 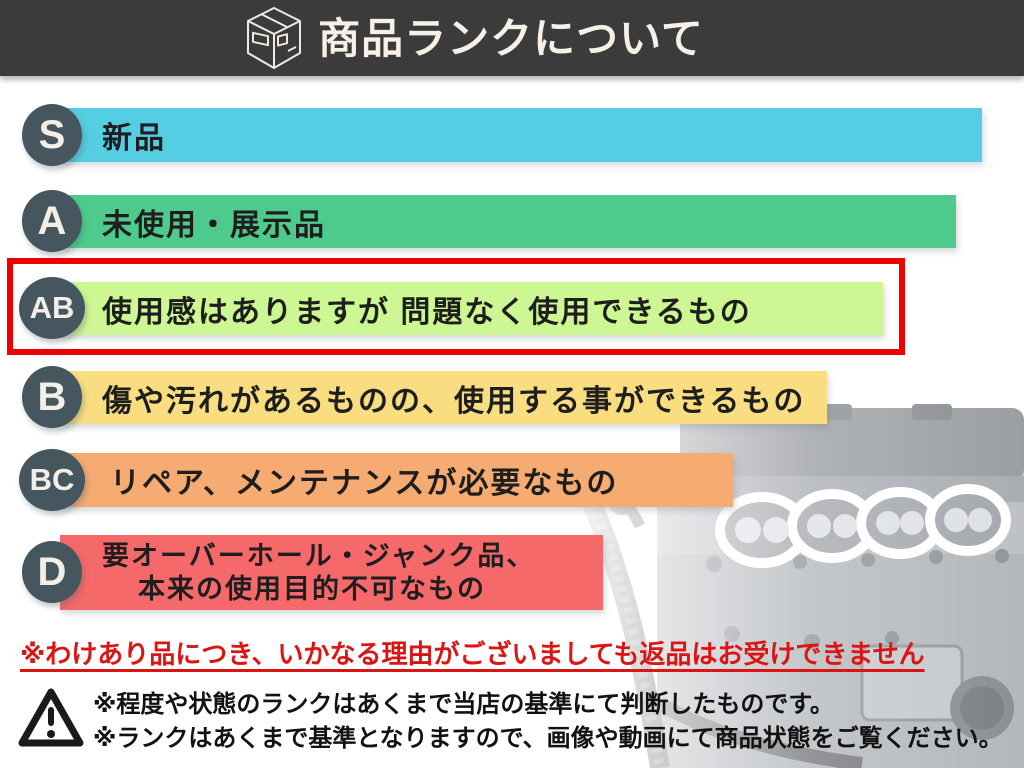 I want to click on warning-triangle-icon, so click(x=51, y=717).